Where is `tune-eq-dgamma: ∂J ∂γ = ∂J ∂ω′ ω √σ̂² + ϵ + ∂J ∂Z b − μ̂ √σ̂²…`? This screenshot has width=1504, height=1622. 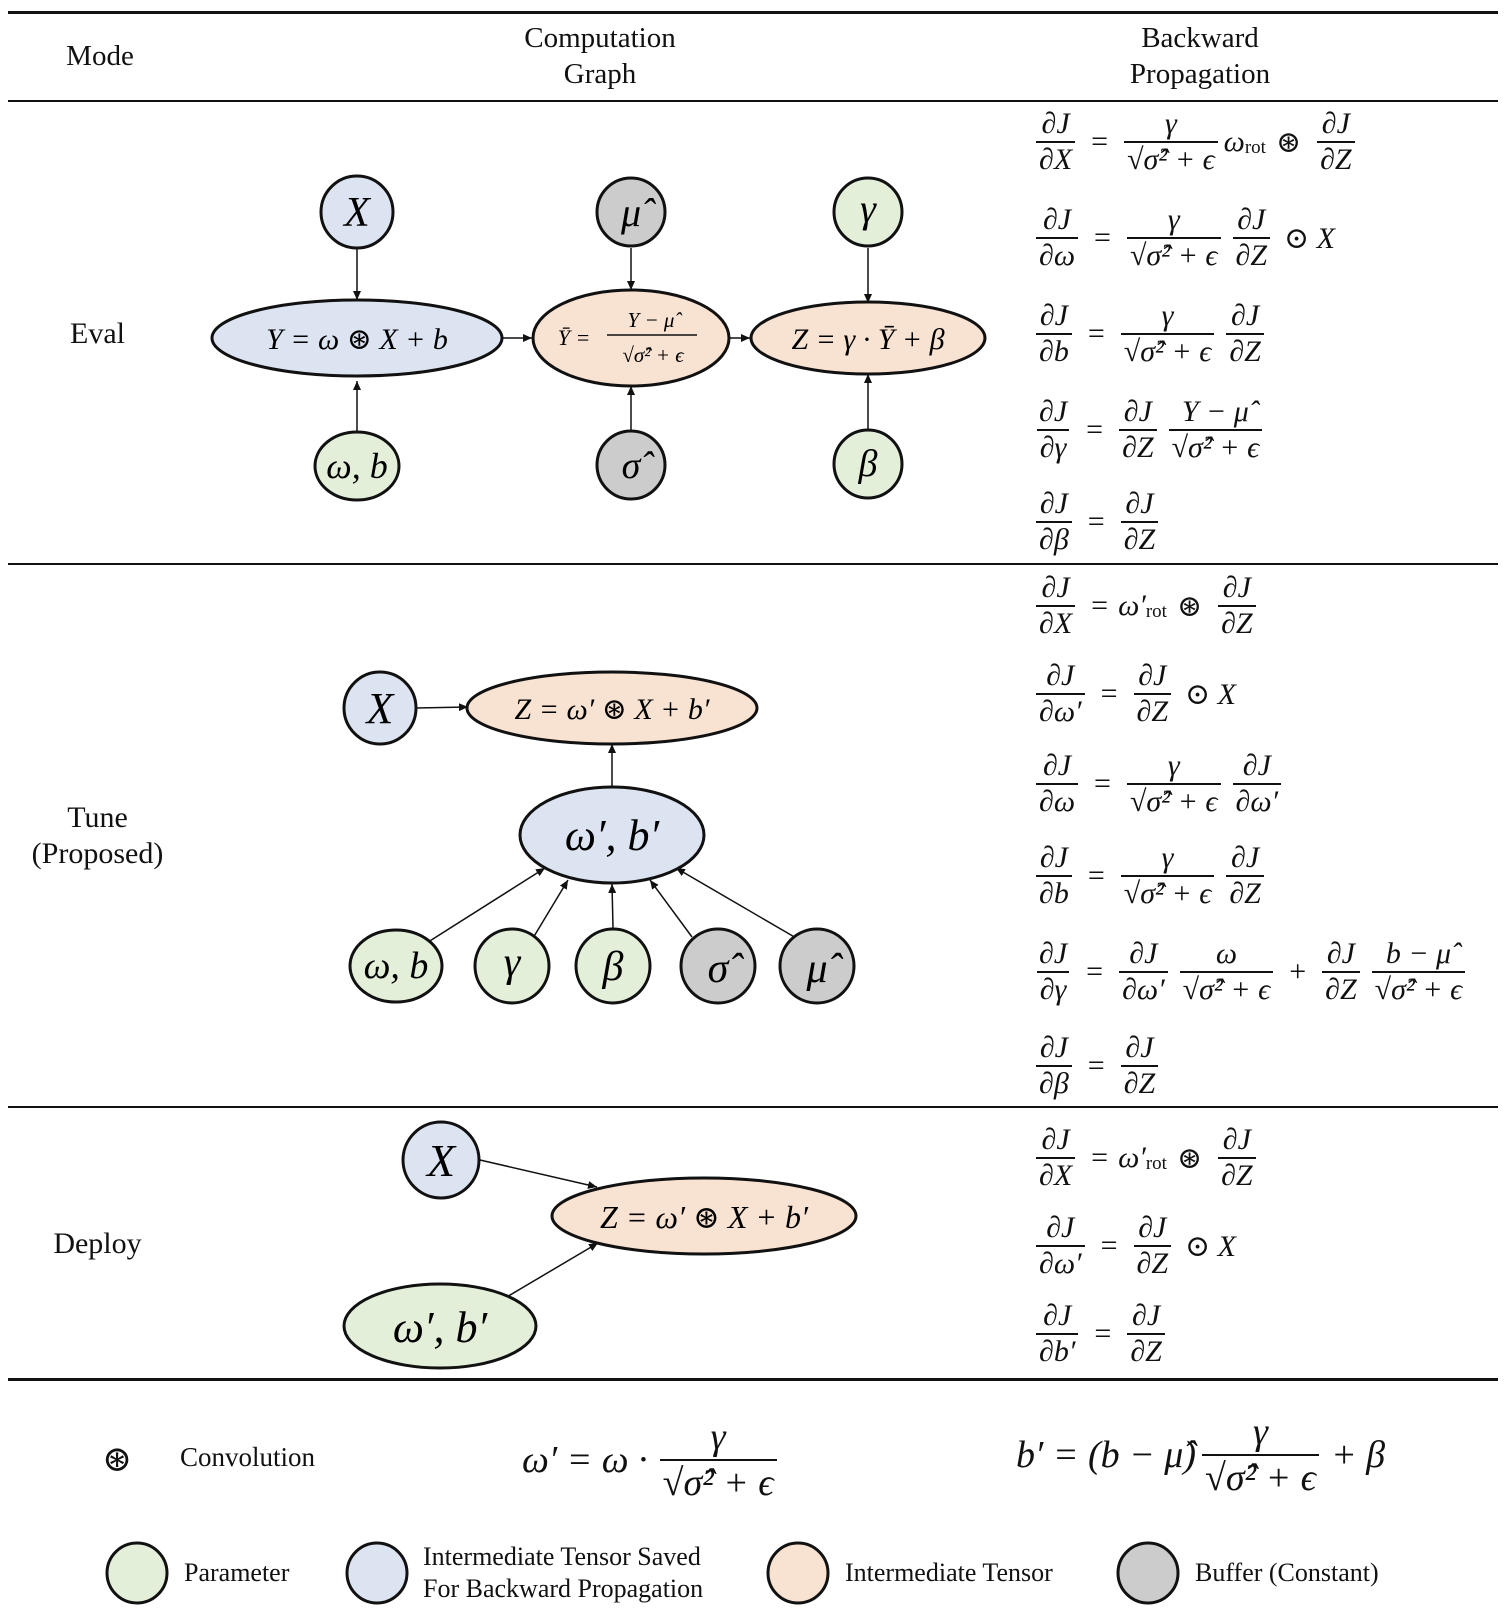
tune-eq-dgamma: ∂J ∂γ = ∂J ∂ω′ ω √σ̂² + ϵ + ∂J ∂Z b − μ̂ √σ̂²… is located at coordinates (1250, 972).